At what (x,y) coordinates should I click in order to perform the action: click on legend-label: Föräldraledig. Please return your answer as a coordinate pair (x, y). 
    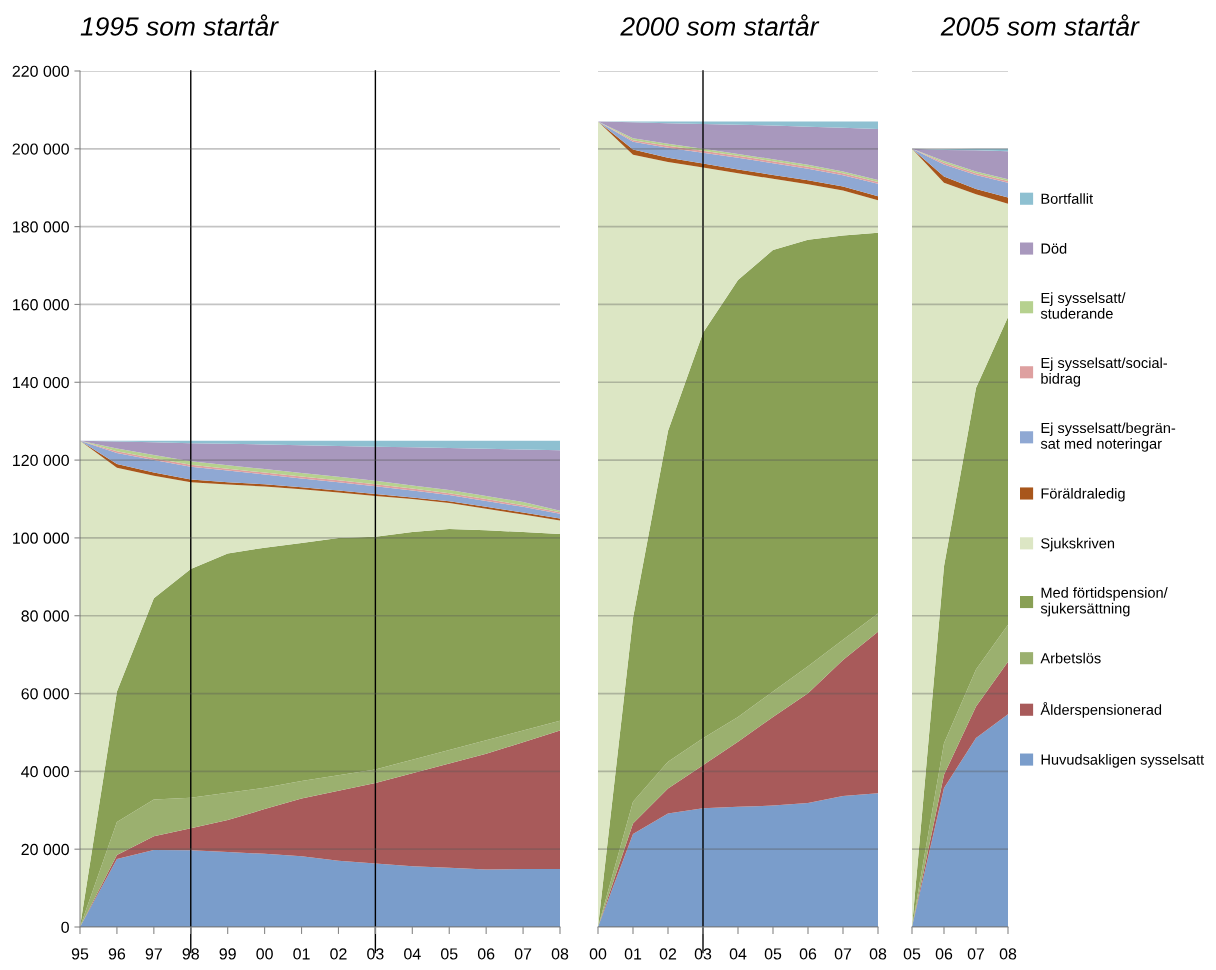
    Looking at the image, I should click on (1083, 494).